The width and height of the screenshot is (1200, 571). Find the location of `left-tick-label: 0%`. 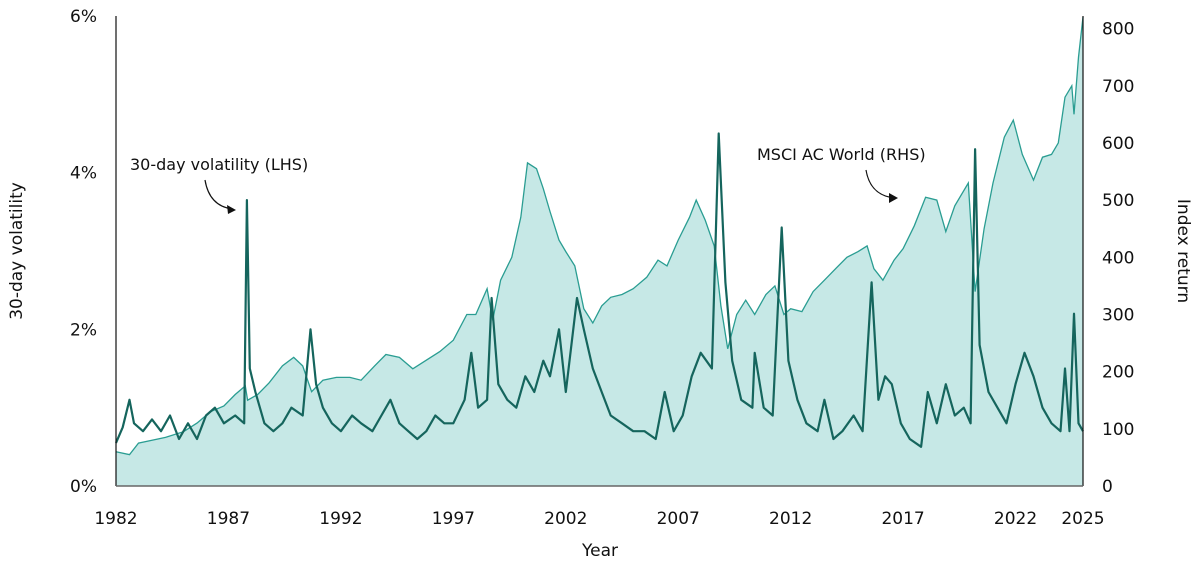

left-tick-label: 0% is located at coordinates (83, 487).